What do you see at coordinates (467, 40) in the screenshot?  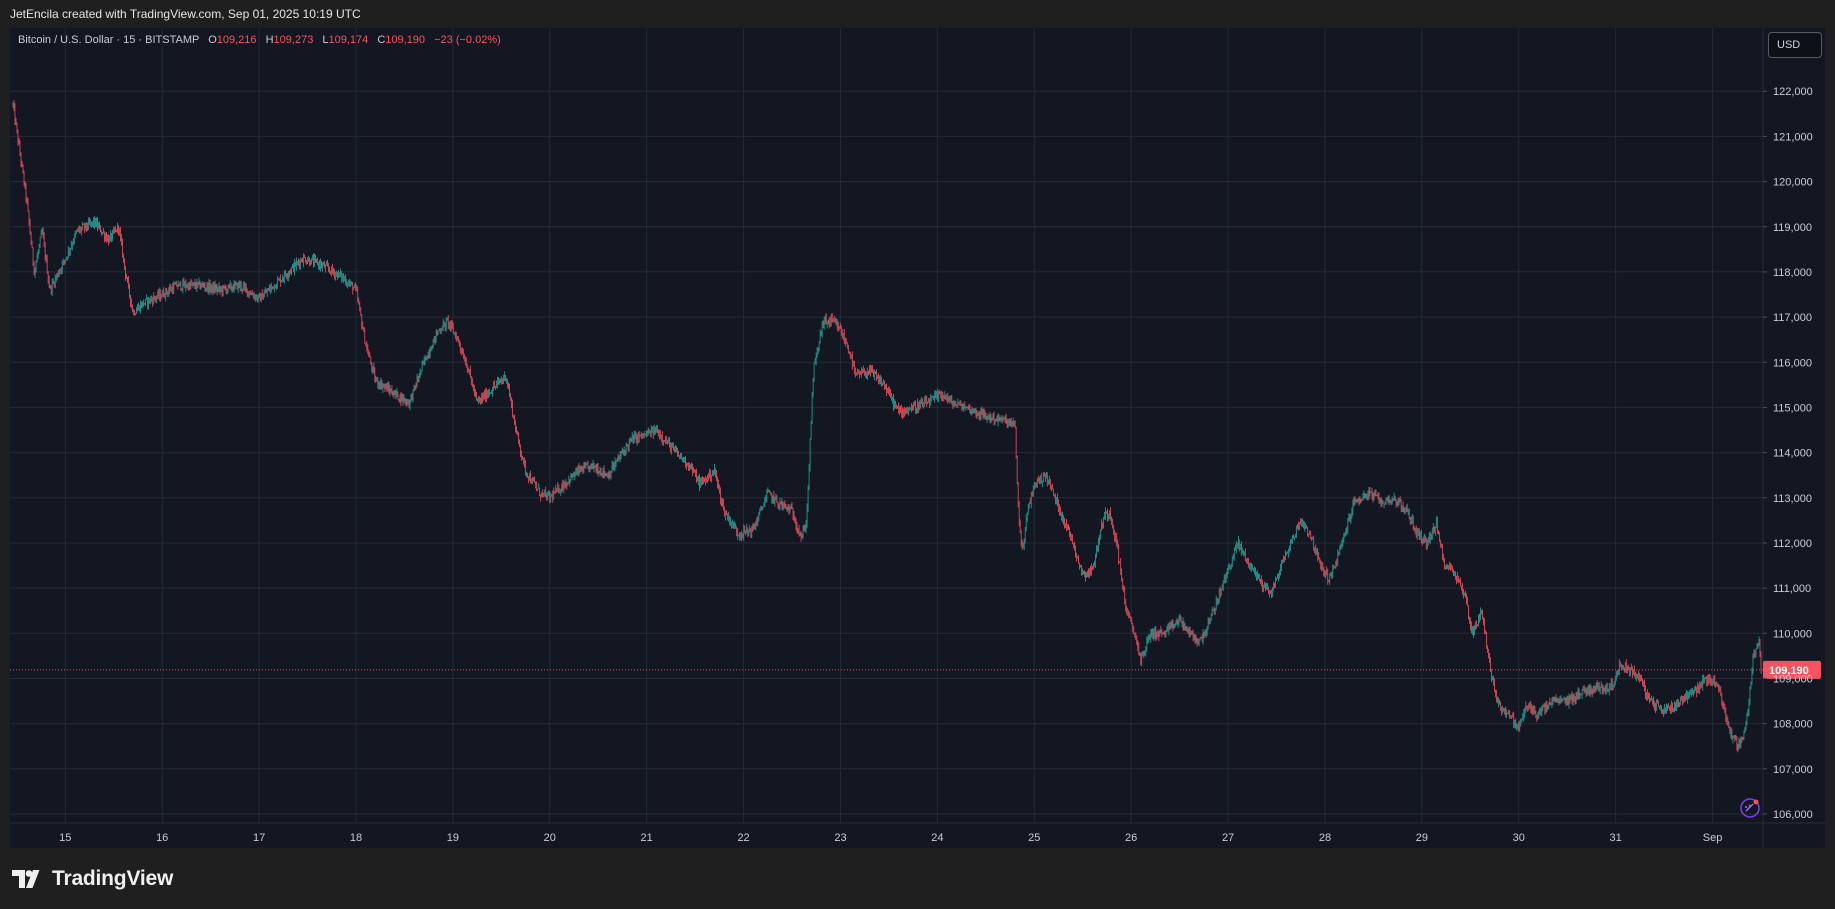 I see `change-value: −23 (−0.02%)` at bounding box center [467, 40].